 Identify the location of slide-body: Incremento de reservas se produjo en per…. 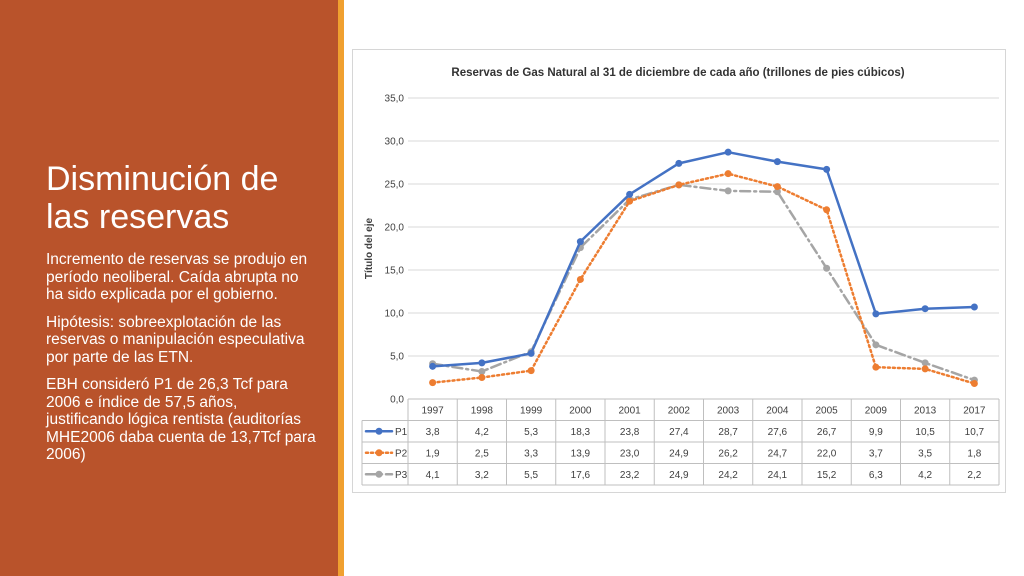
(181, 362).